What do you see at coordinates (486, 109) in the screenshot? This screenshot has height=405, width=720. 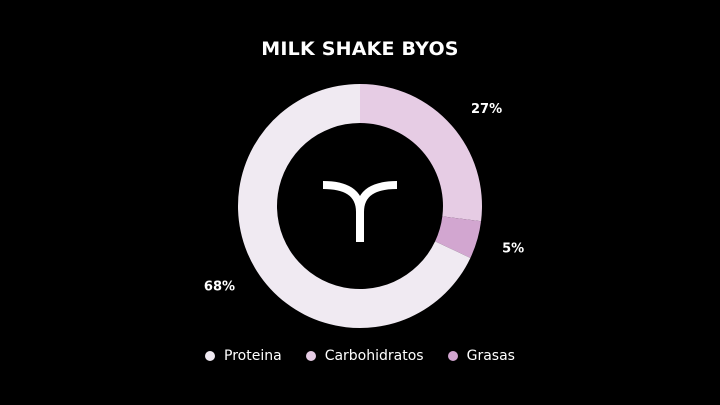 I see `data-label-carbohidratos: 27%` at bounding box center [486, 109].